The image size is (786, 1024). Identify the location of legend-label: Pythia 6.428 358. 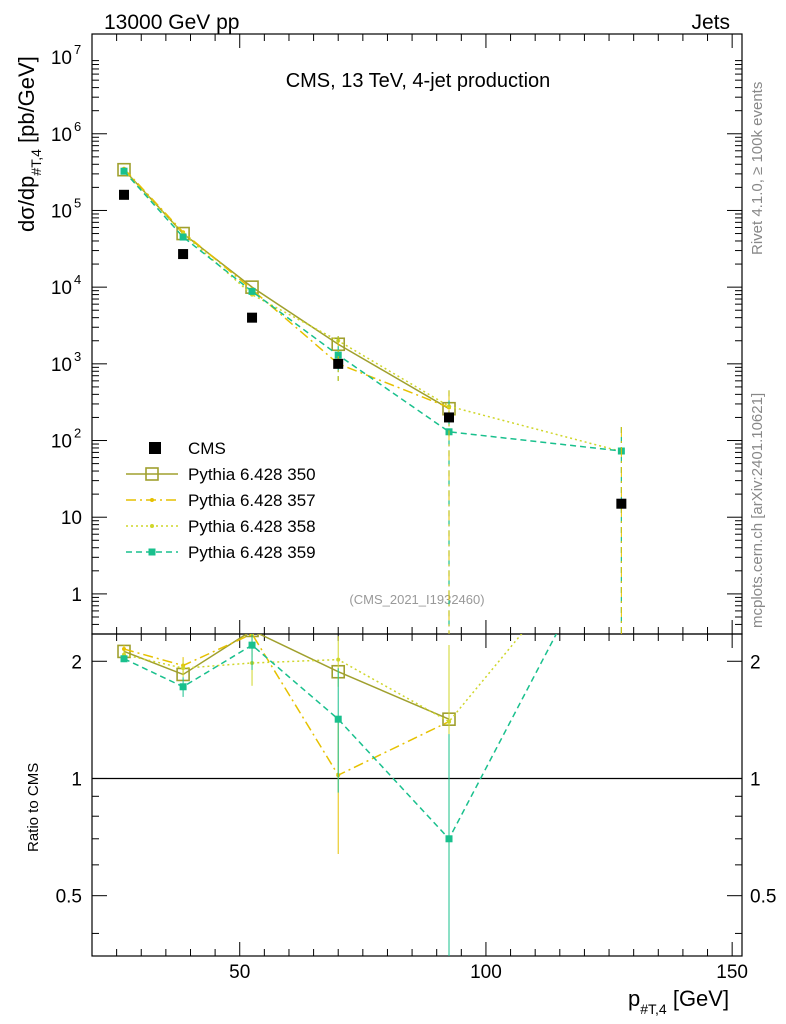
(252, 526).